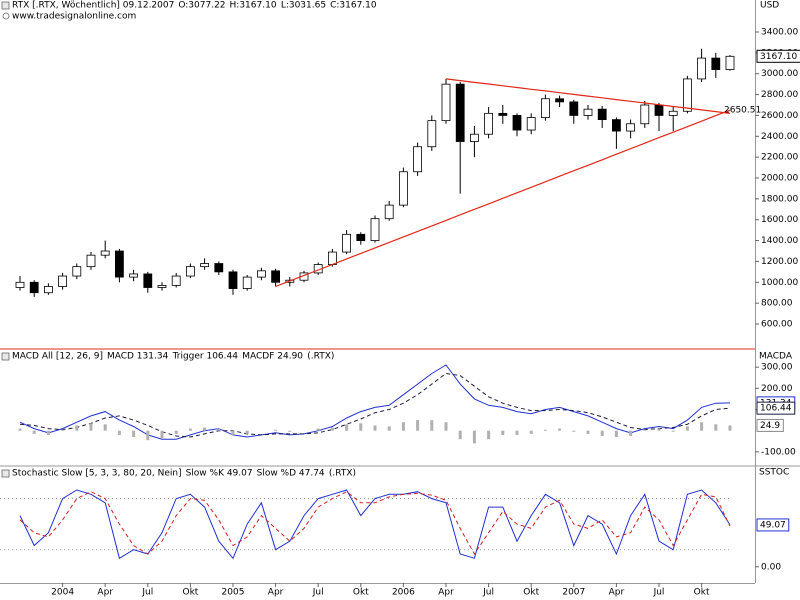 The image size is (800, 600). What do you see at coordinates (779, 220) in the screenshot?
I see `y-tick-label: 1600.00` at bounding box center [779, 220].